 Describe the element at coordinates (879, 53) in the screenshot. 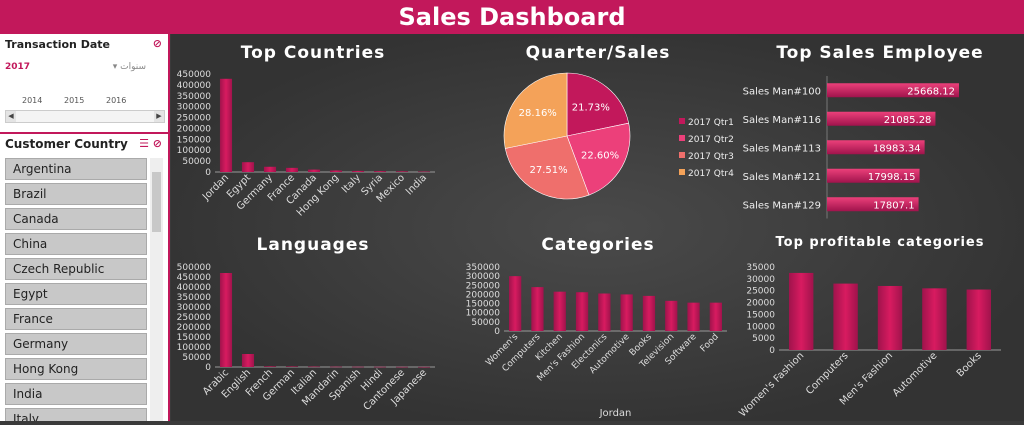

I see `chart-title: Top Sales Employee` at that location.